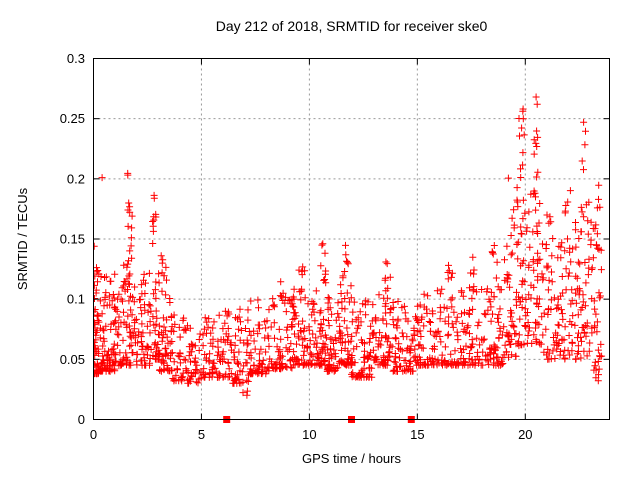 The width and height of the screenshot is (640, 480). What do you see at coordinates (72, 359) in the screenshot?
I see `y-tick-label: 0.05` at bounding box center [72, 359].